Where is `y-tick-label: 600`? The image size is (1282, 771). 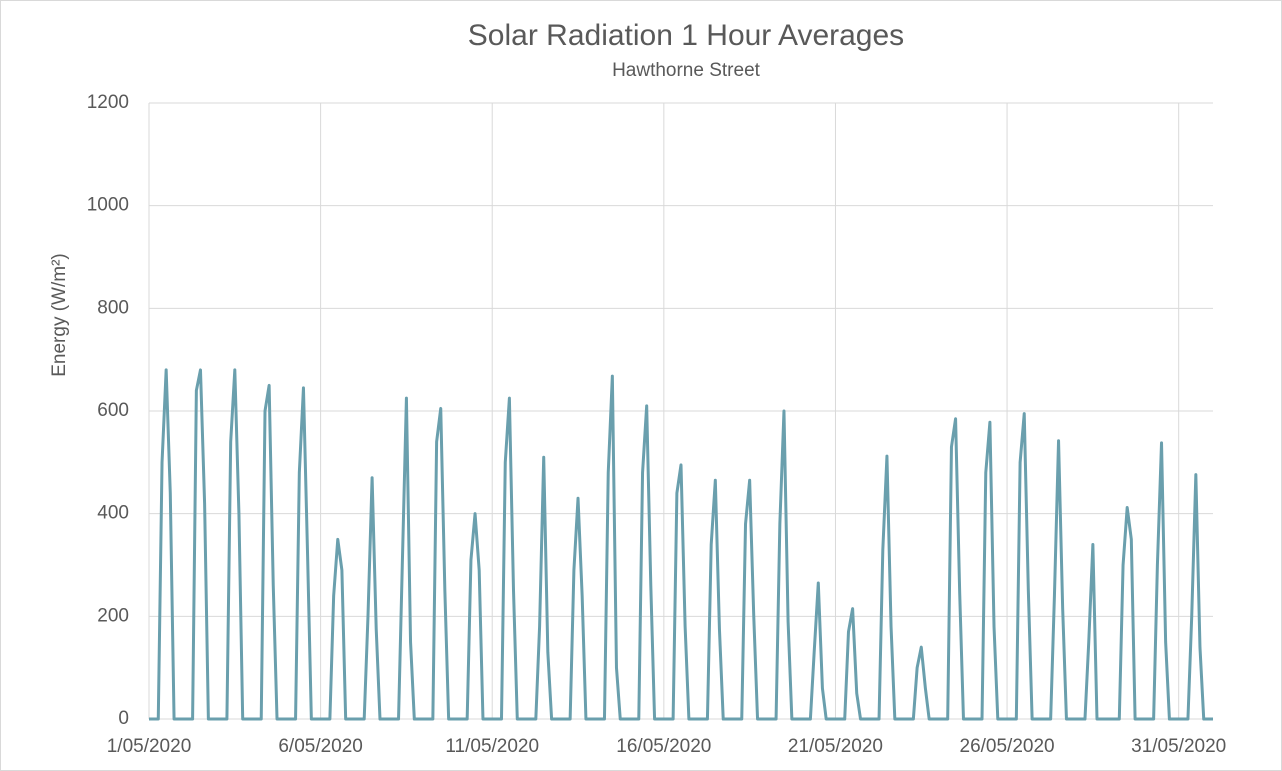
y-tick-label: 600 is located at coordinates (113, 410).